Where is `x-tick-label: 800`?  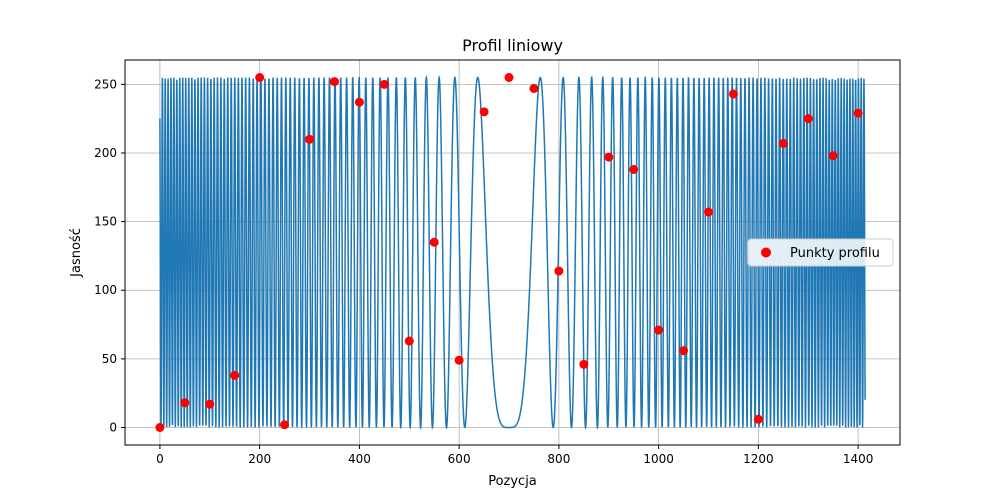
x-tick-label: 800 is located at coordinates (558, 459).